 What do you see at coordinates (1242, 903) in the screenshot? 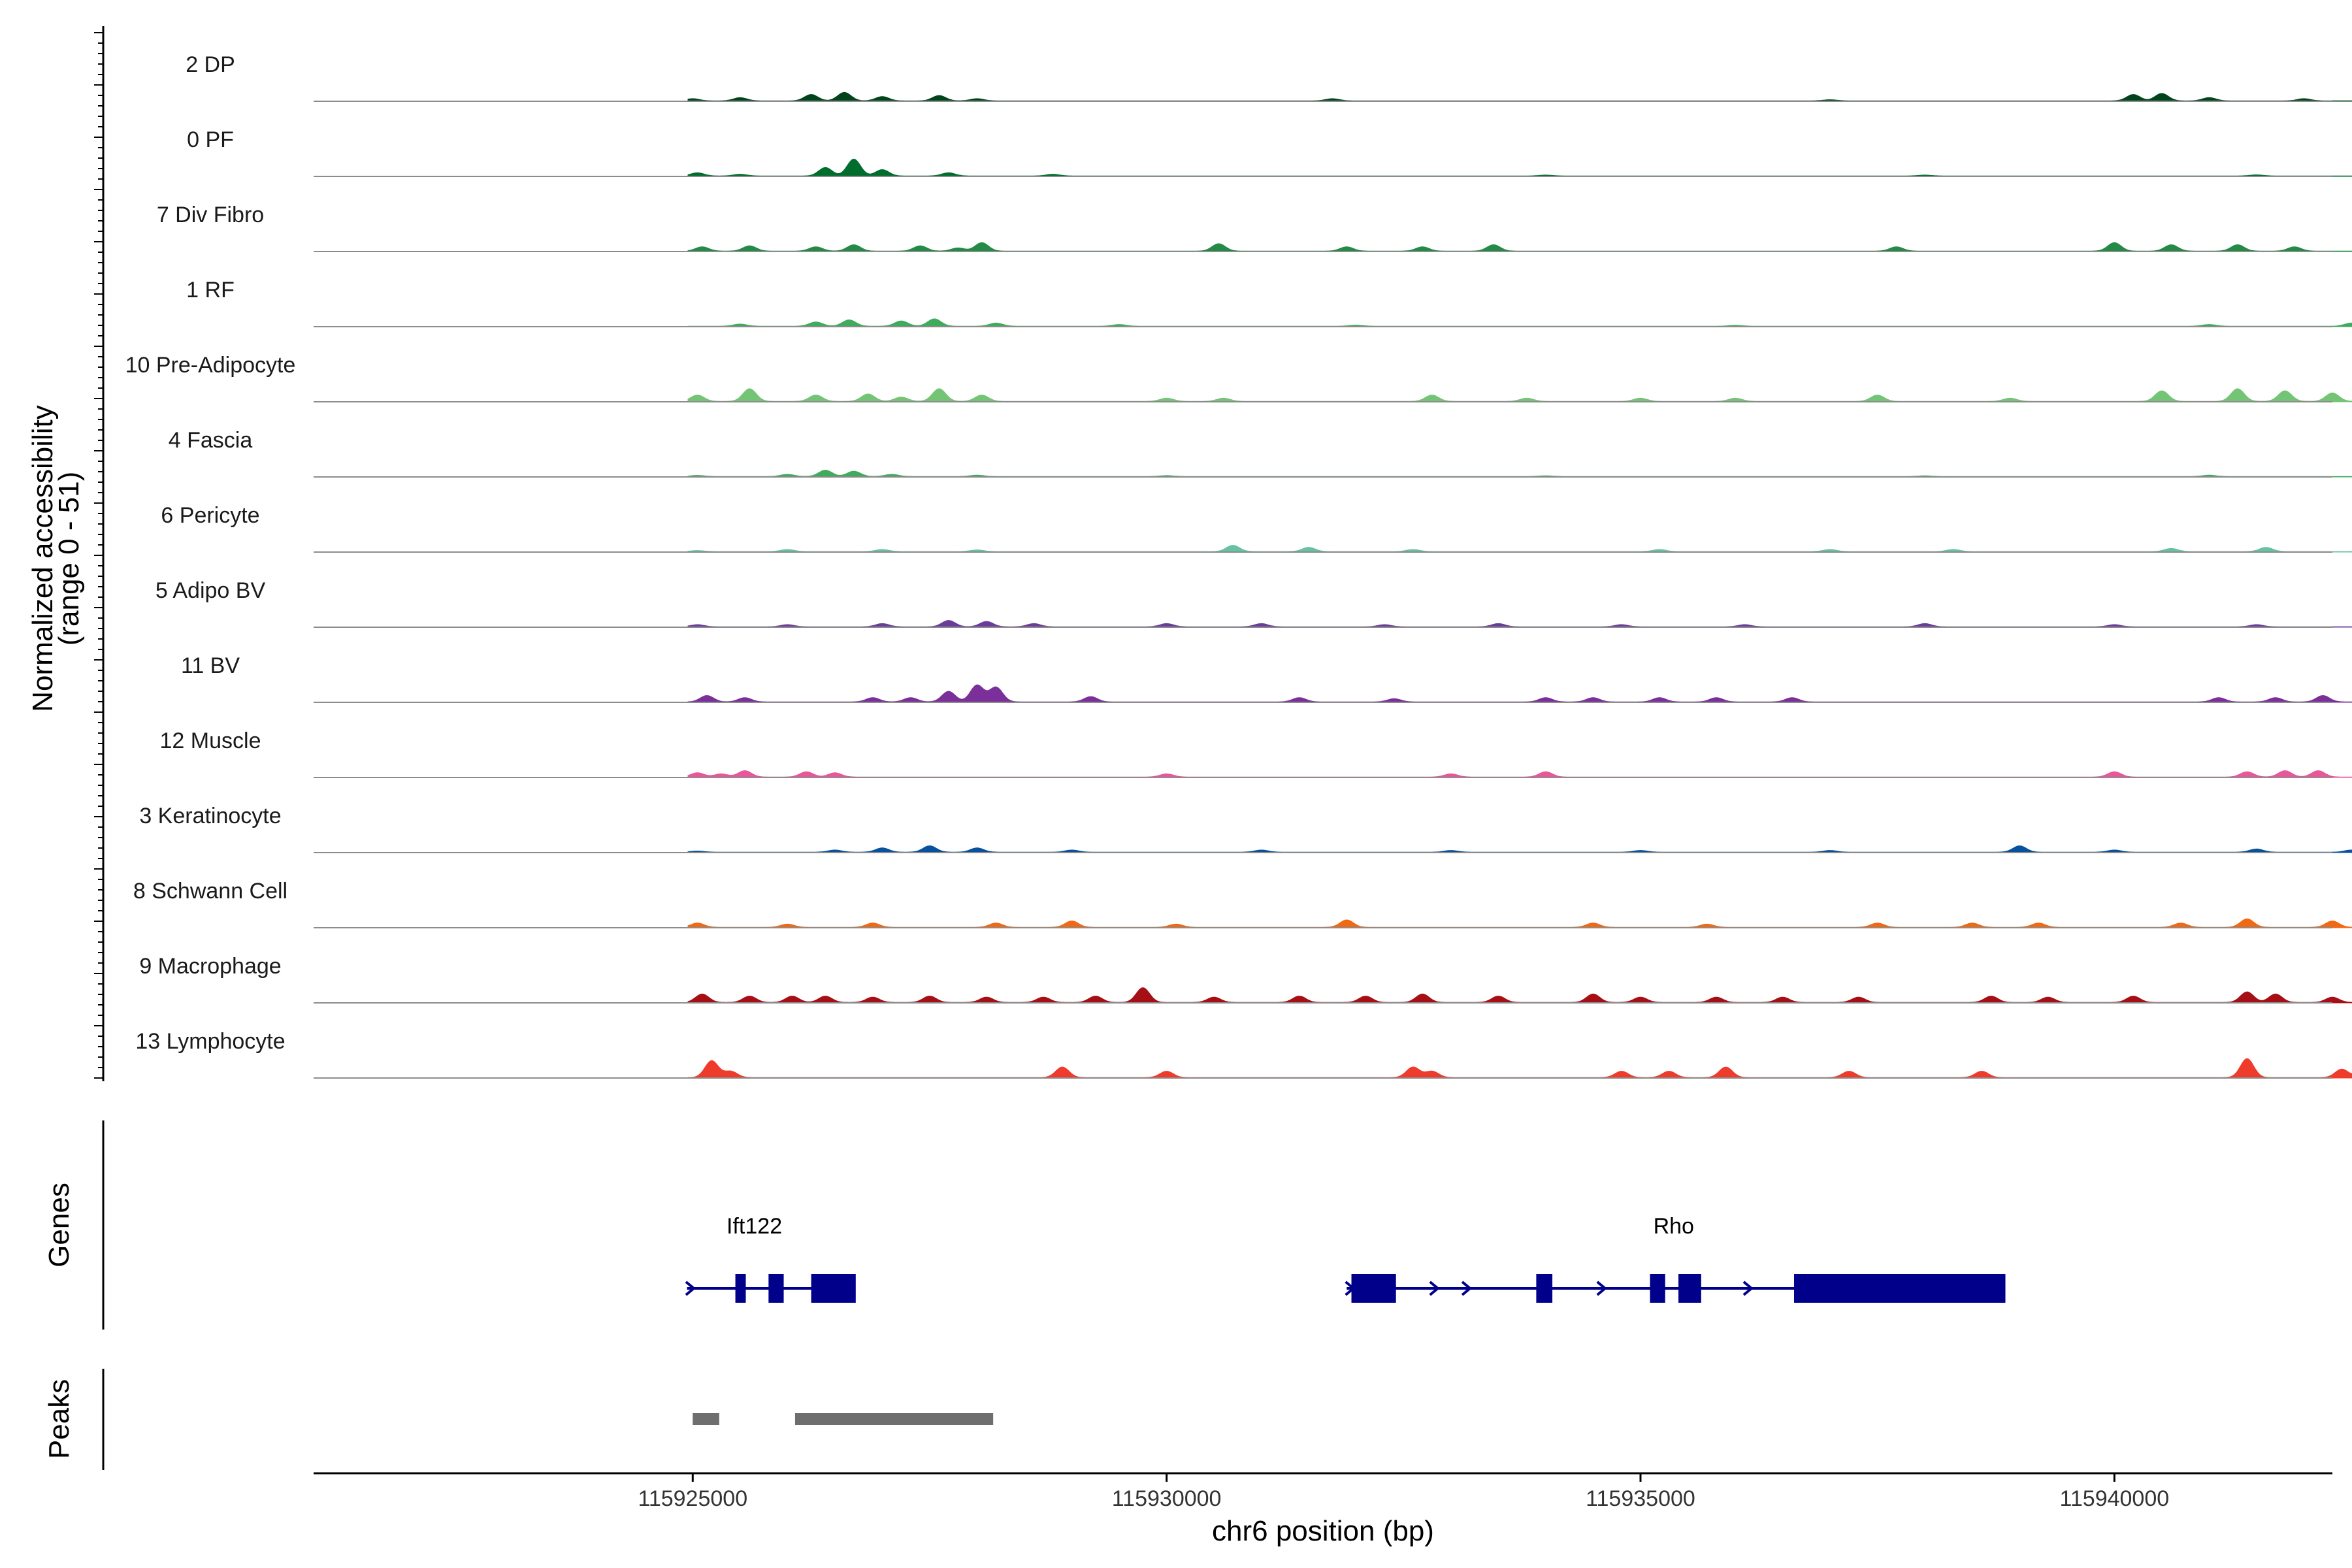
I see `track-8-schwann-cell: 8 Schwann Cell` at bounding box center [1242, 903].